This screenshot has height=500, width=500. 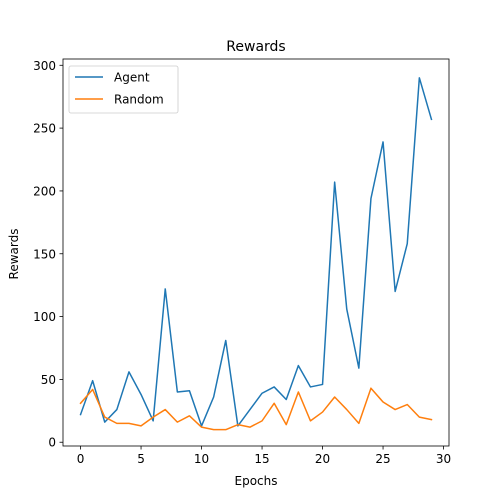 I want to click on x-tick-label: 15, so click(x=261, y=459).